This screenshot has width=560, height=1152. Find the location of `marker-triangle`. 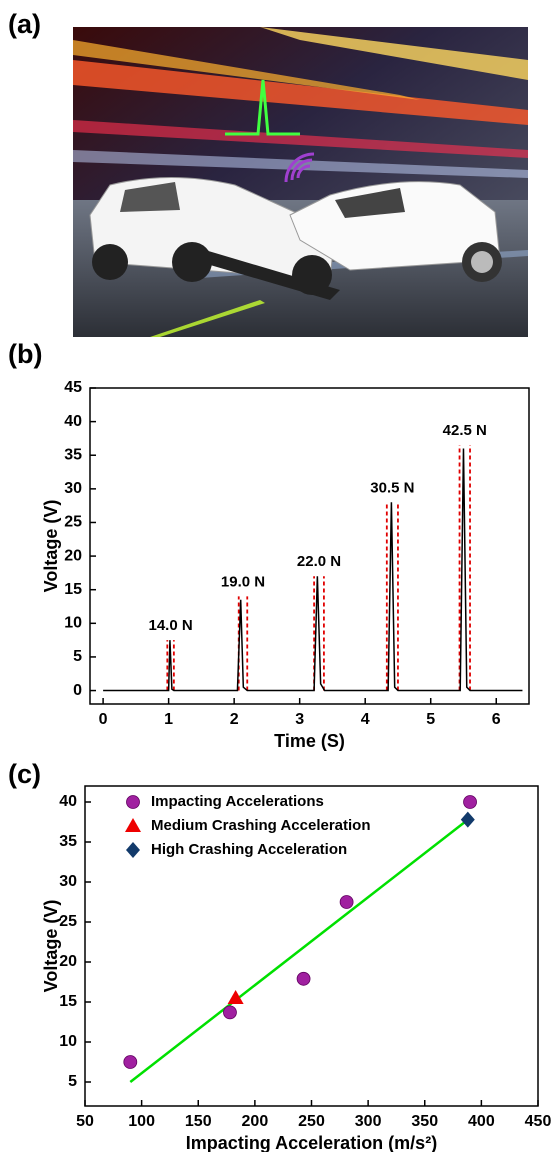

marker-triangle is located at coordinates (235, 997).